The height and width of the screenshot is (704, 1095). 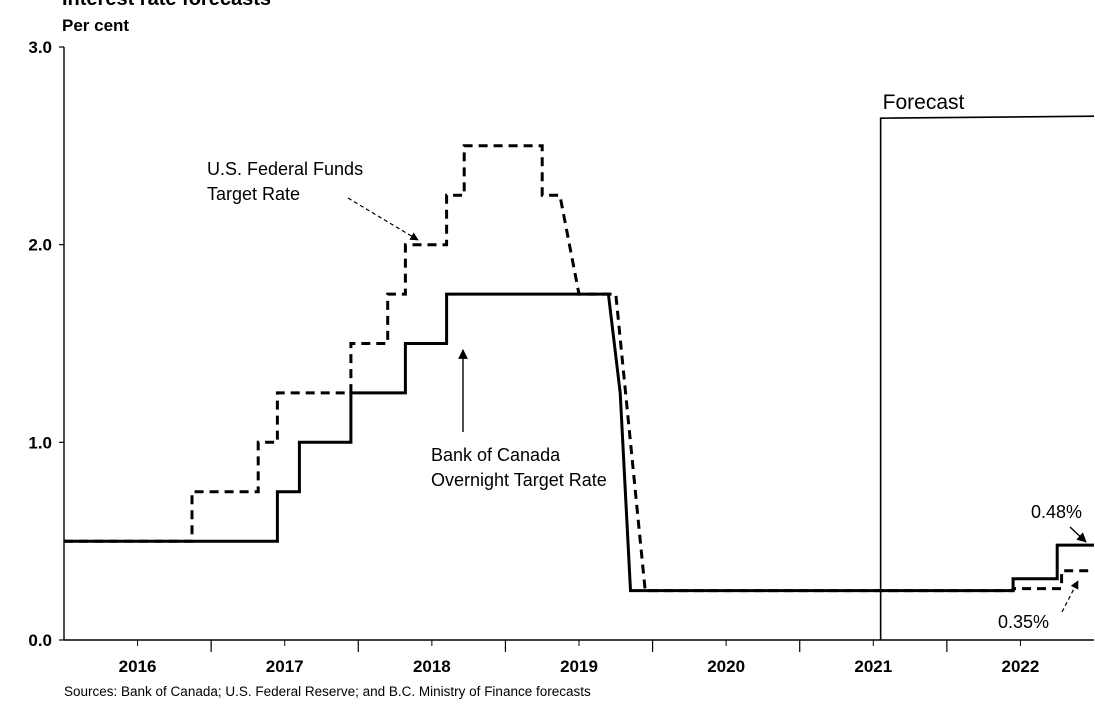 I want to click on forecast-boundary, so click(x=987, y=377).